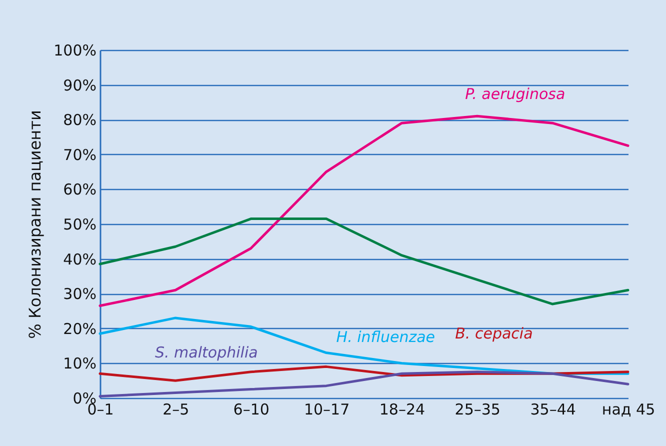 The height and width of the screenshot is (446, 666). I want to click on x-tick-label: 25–35, so click(477, 409).